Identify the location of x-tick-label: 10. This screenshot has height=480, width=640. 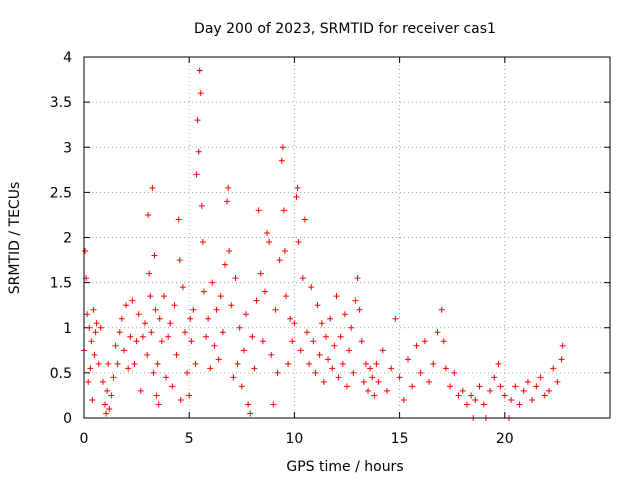
(294, 439).